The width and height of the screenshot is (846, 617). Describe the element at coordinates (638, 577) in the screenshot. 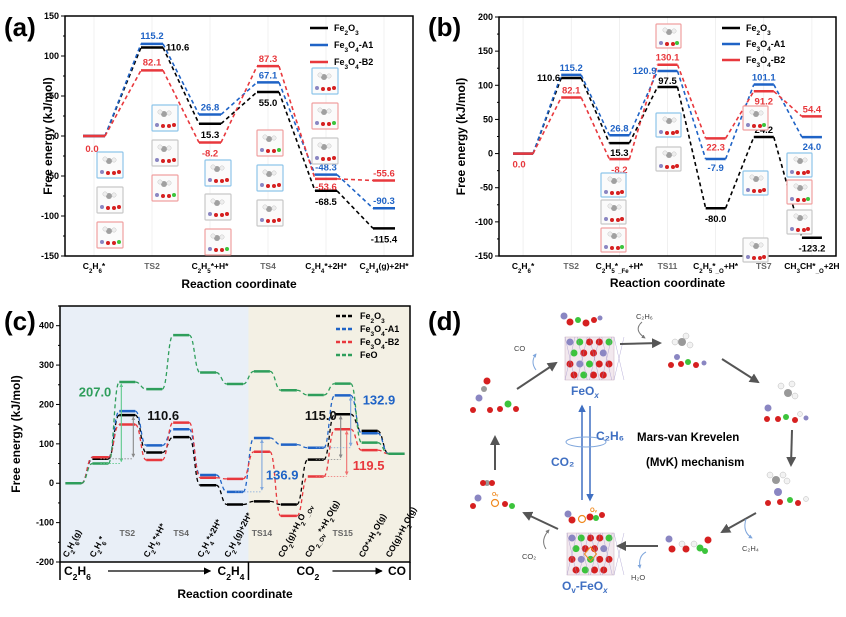

I see `h2o-out-label: H₂O` at that location.